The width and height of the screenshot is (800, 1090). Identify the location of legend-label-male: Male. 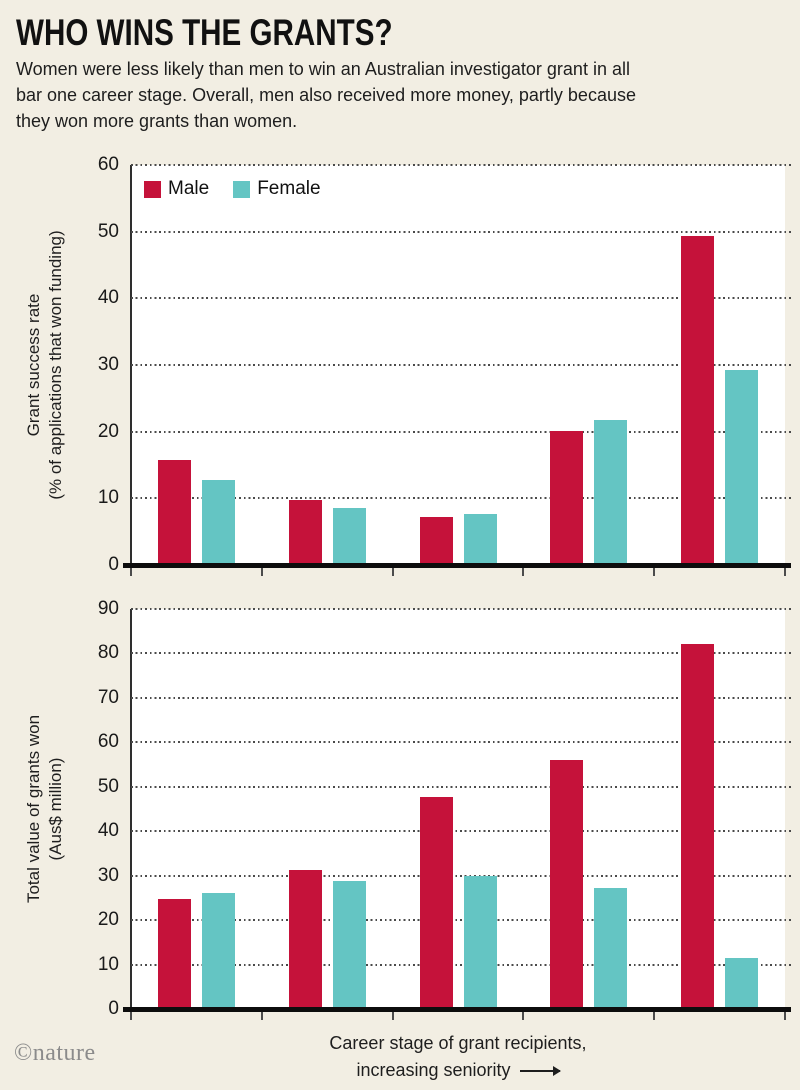
(189, 188).